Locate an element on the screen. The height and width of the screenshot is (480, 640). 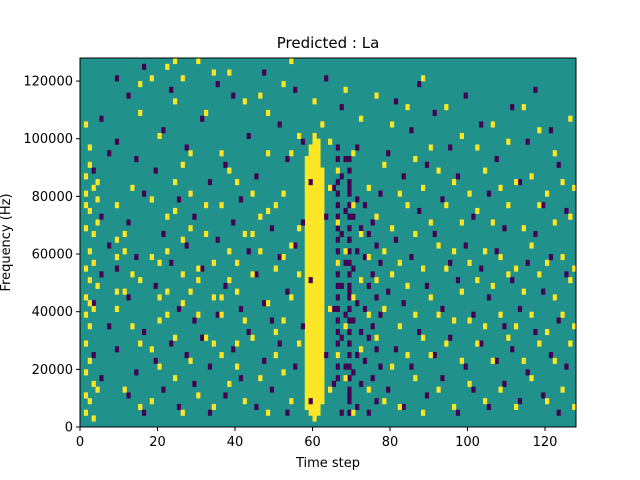
x-tick-label: 120 is located at coordinates (545, 442).